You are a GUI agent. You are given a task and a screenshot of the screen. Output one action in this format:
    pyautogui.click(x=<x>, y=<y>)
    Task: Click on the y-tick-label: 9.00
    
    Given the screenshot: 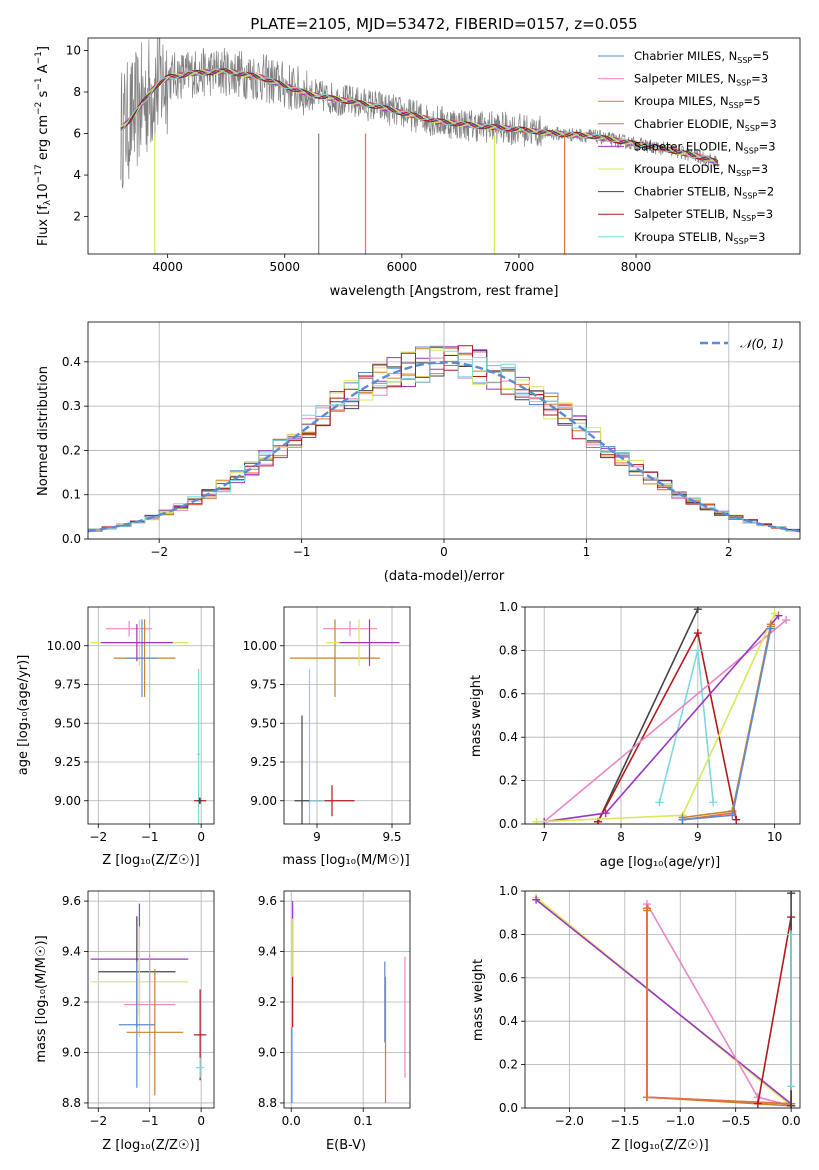 What is the action you would take?
    pyautogui.click(x=263, y=801)
    